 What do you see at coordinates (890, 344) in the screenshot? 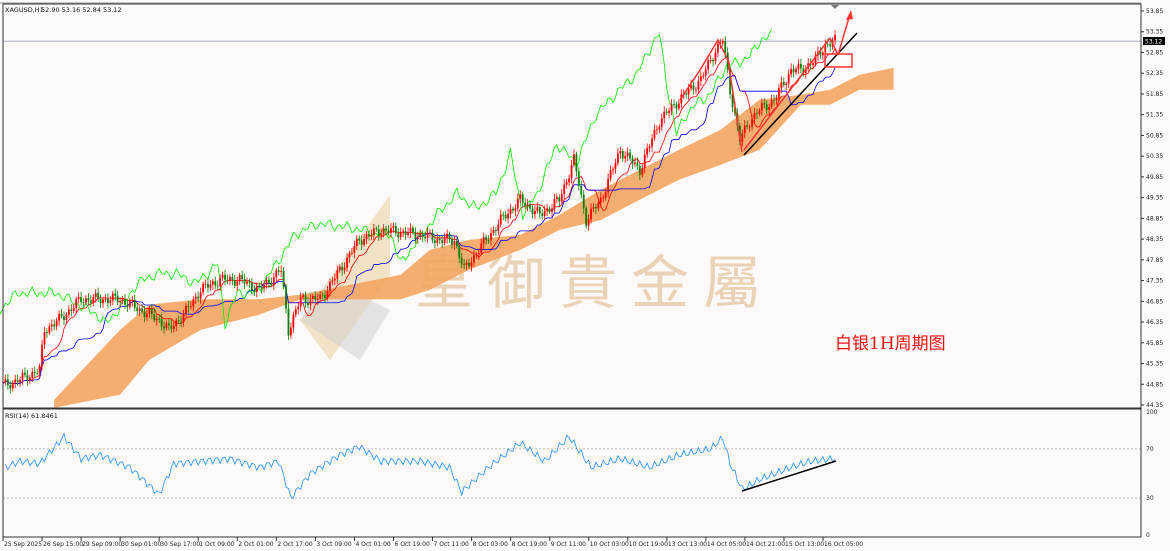
I see `annotation-text: 白银1H周期图` at bounding box center [890, 344].